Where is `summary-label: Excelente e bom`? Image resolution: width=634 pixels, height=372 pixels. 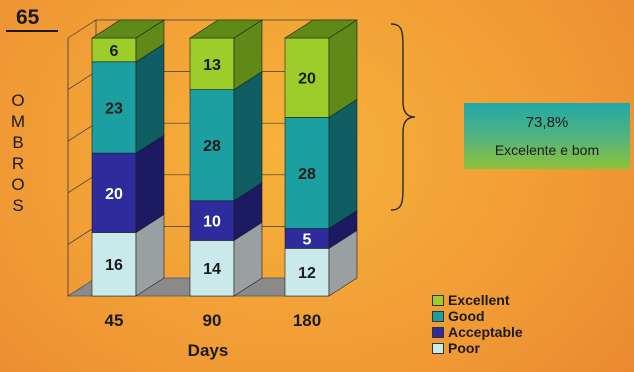
summary-label: Excelente e bom is located at coordinates (547, 150).